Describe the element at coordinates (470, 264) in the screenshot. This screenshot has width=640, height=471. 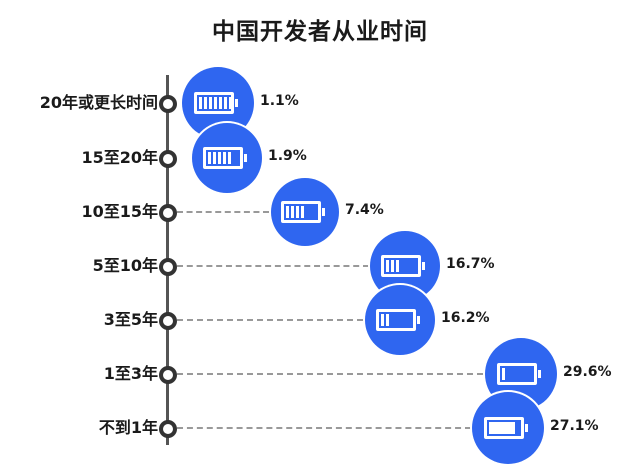
I see `percentage-value: 16.7%` at that location.